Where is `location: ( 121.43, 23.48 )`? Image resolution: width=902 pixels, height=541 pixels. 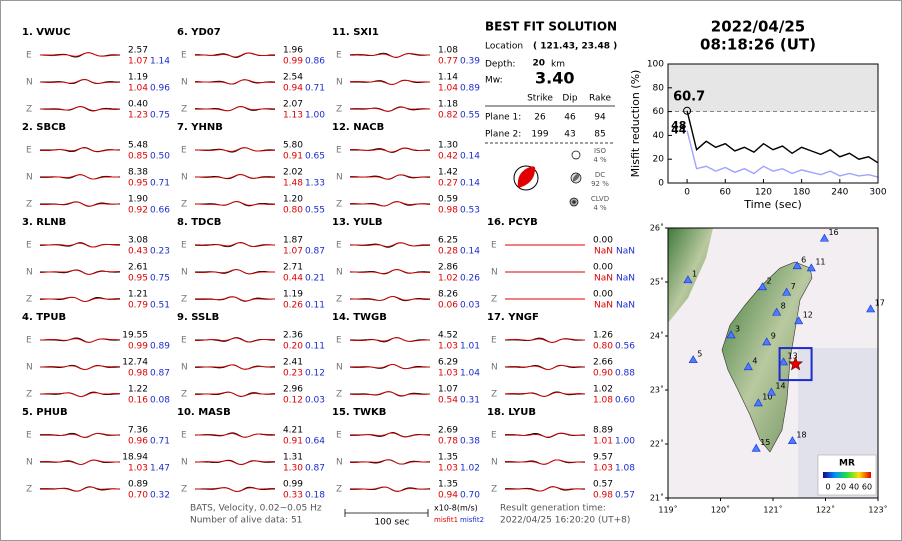 location: ( 121.43, 23.48 ) is located at coordinates (575, 47).